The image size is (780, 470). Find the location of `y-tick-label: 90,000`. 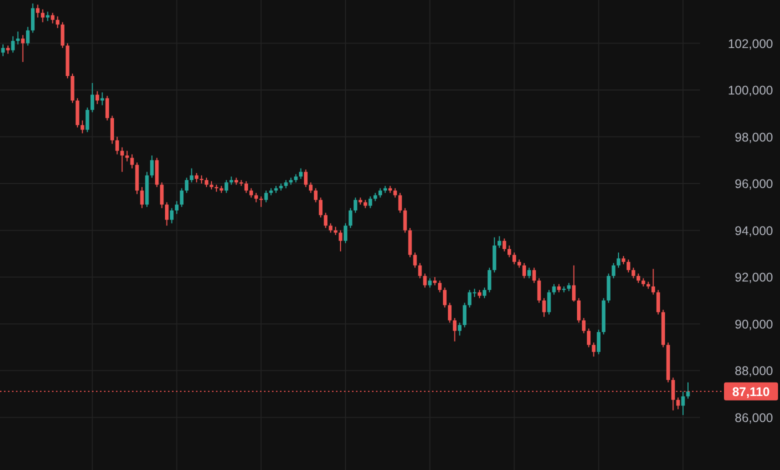

y-tick-label: 90,000 is located at coordinates (754, 324).